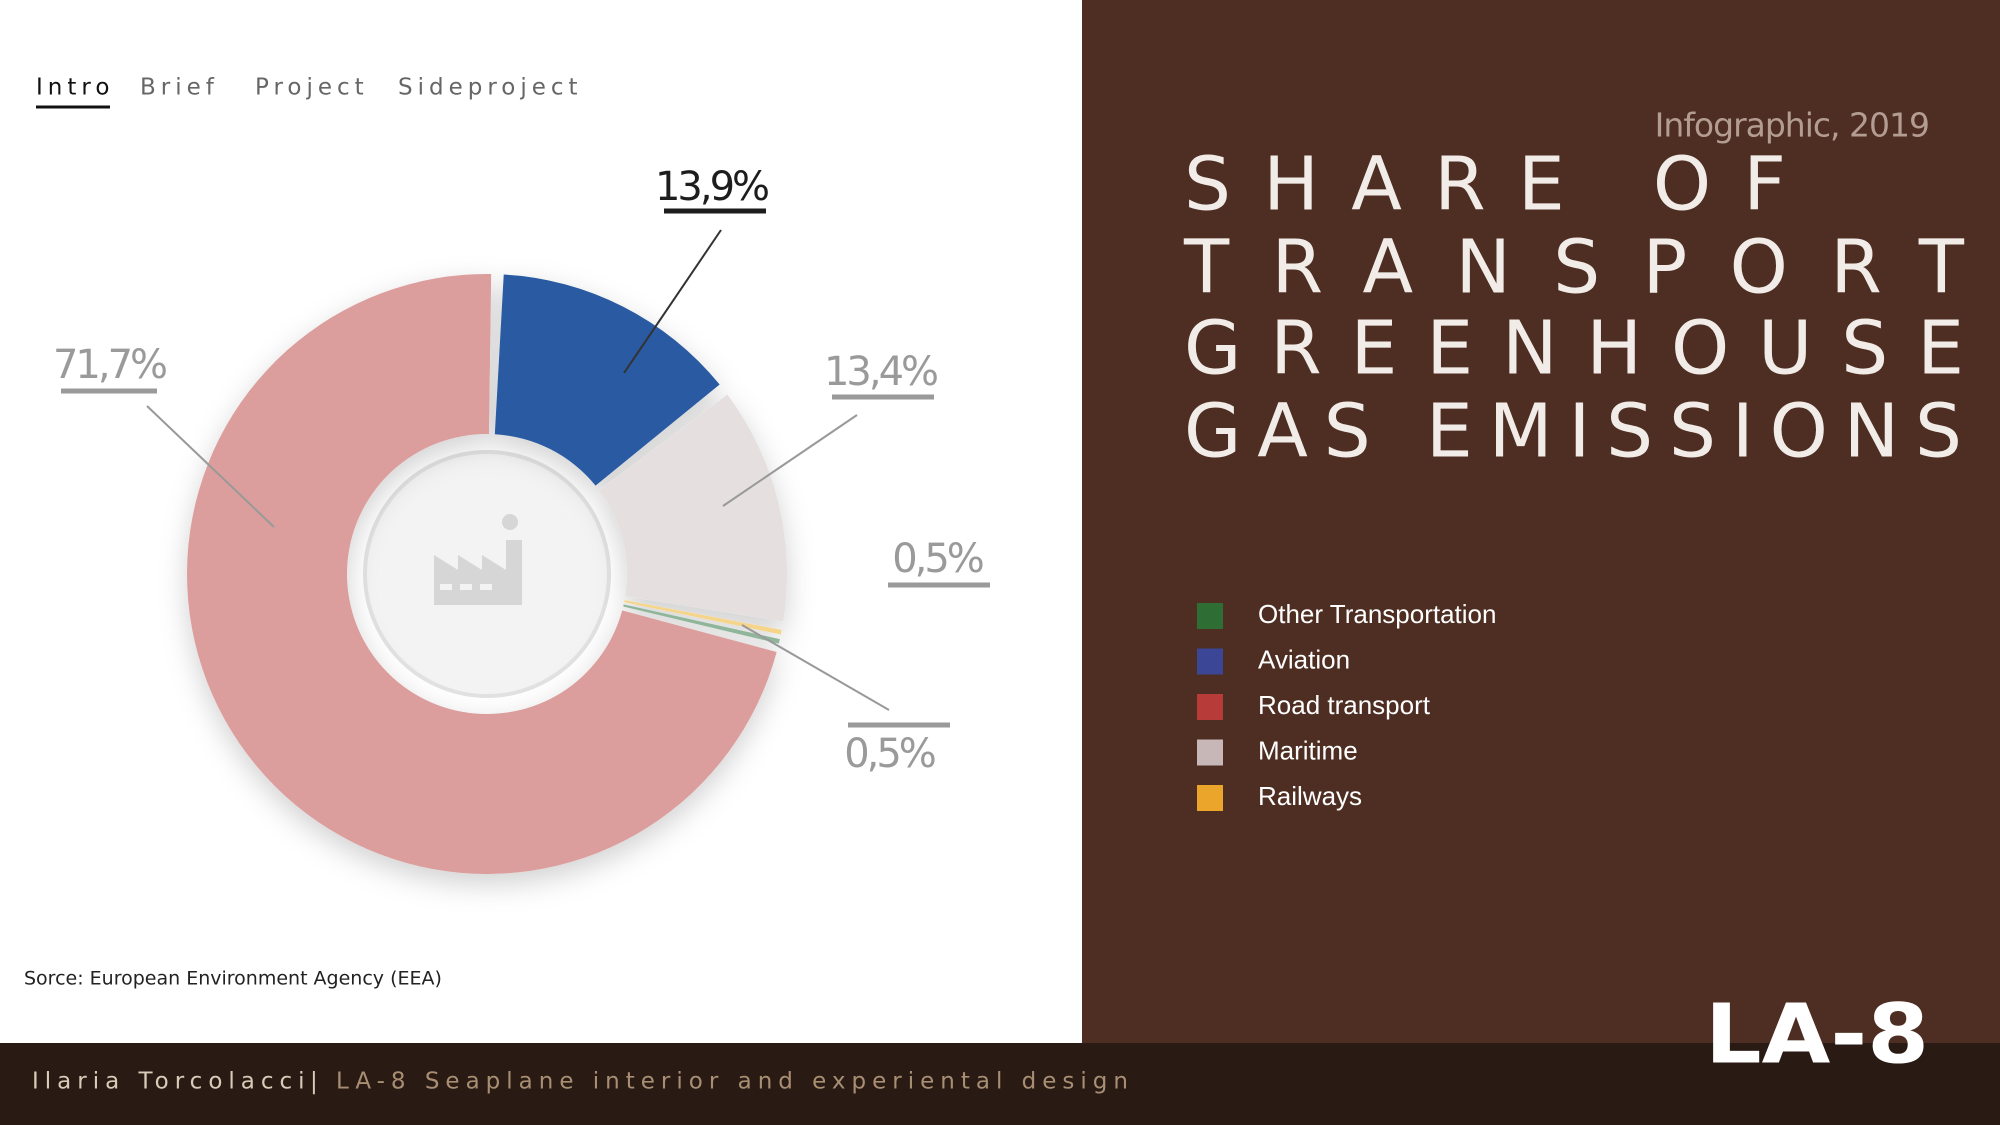 This screenshot has height=1125, width=2000. What do you see at coordinates (1304, 659) in the screenshot?
I see `legend-label: Aviation` at bounding box center [1304, 659].